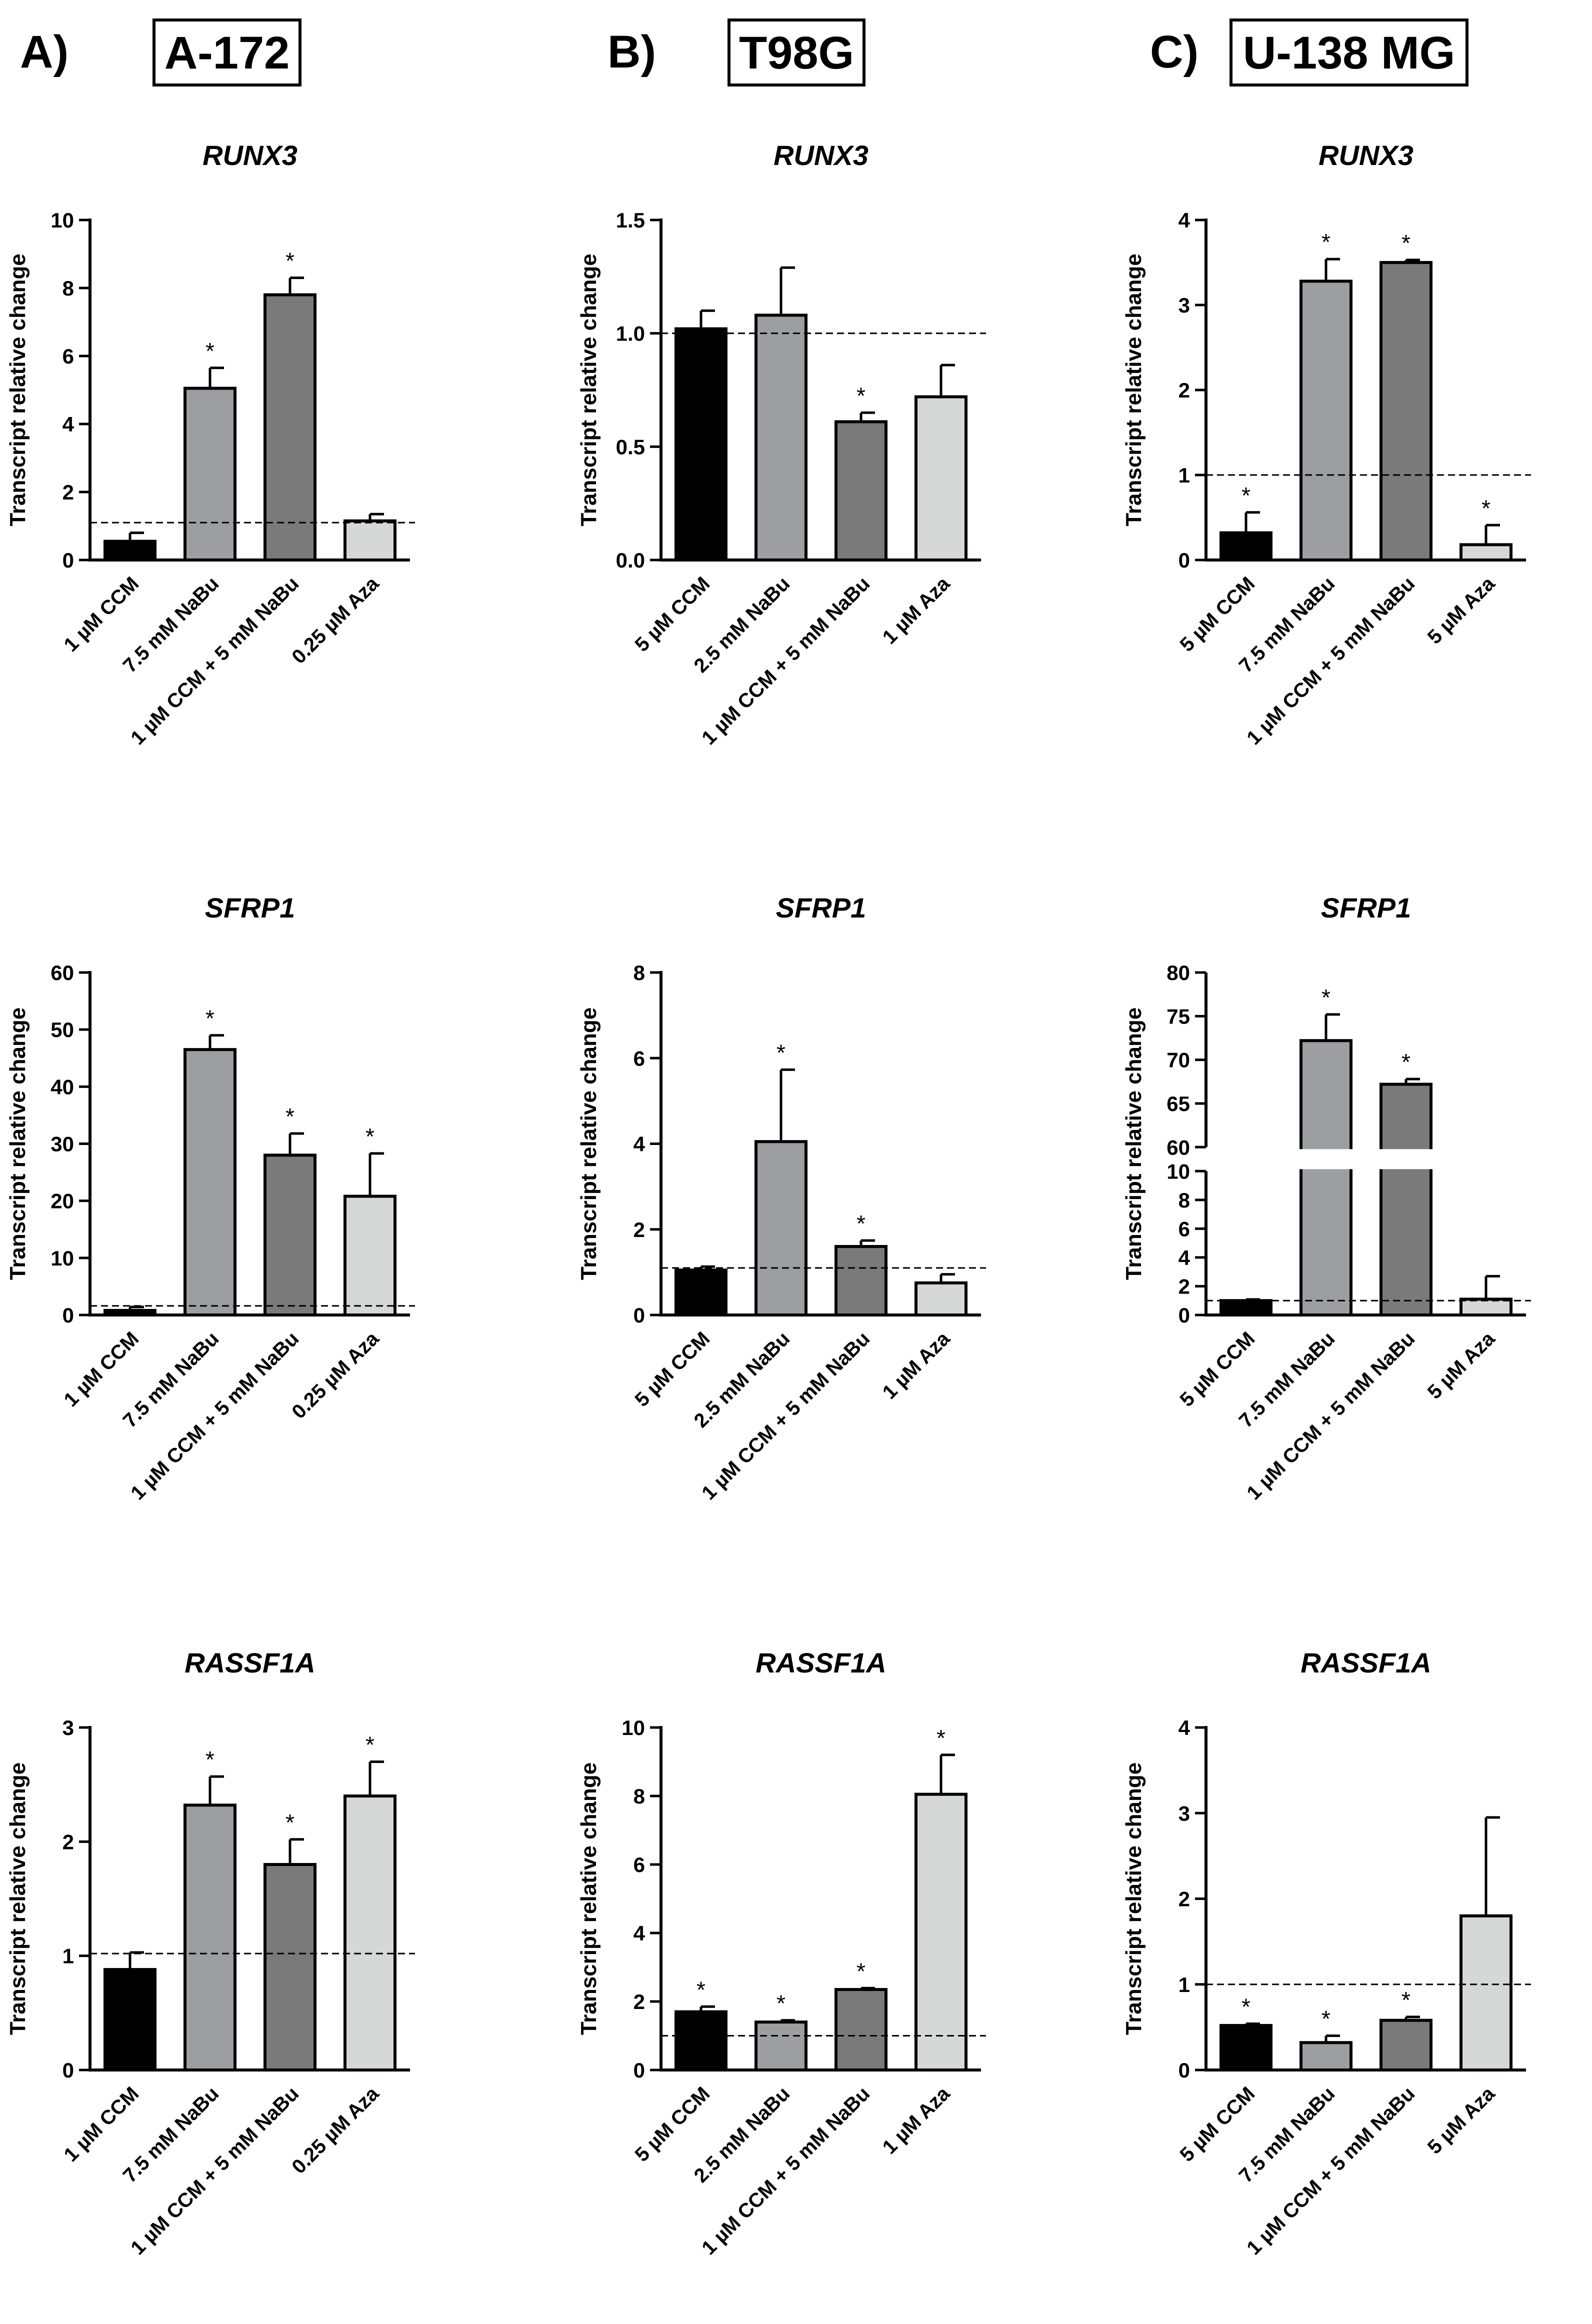  What do you see at coordinates (737, 52) in the screenshot?
I see `column-header-b: B) T98G` at bounding box center [737, 52].